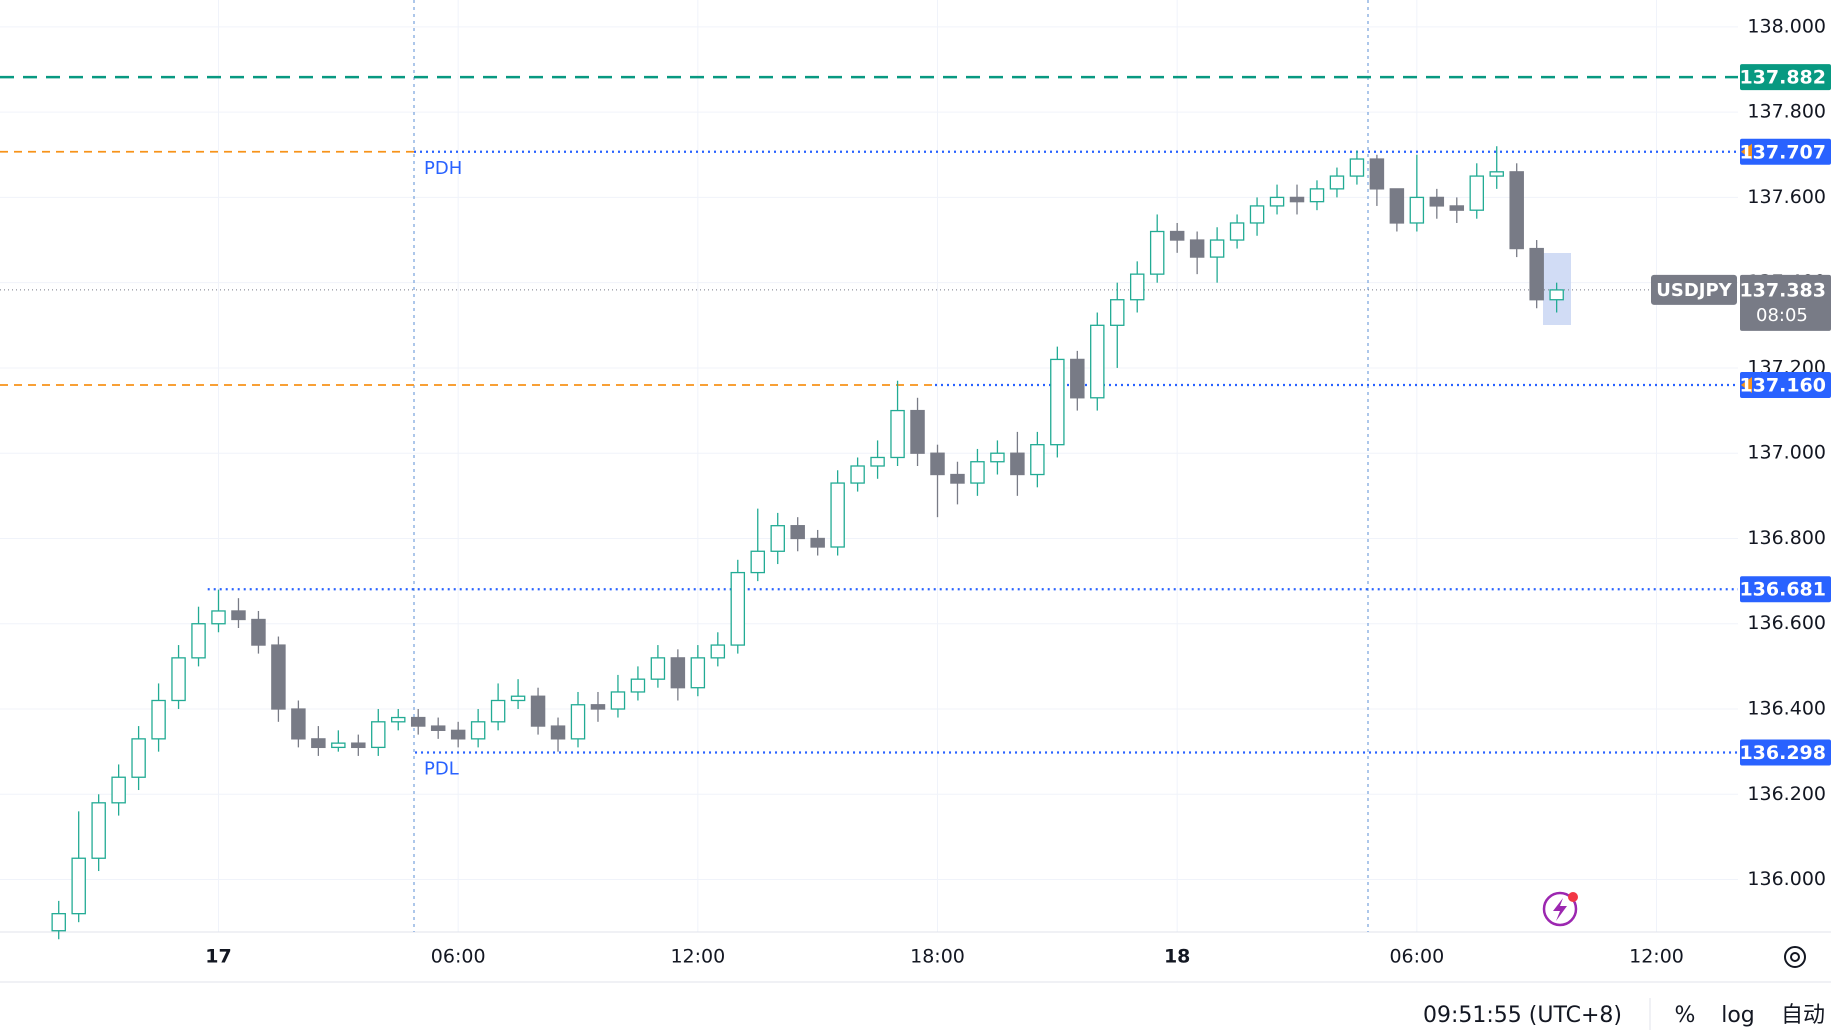  I want to click on current-price-box, so click(1785, 302).